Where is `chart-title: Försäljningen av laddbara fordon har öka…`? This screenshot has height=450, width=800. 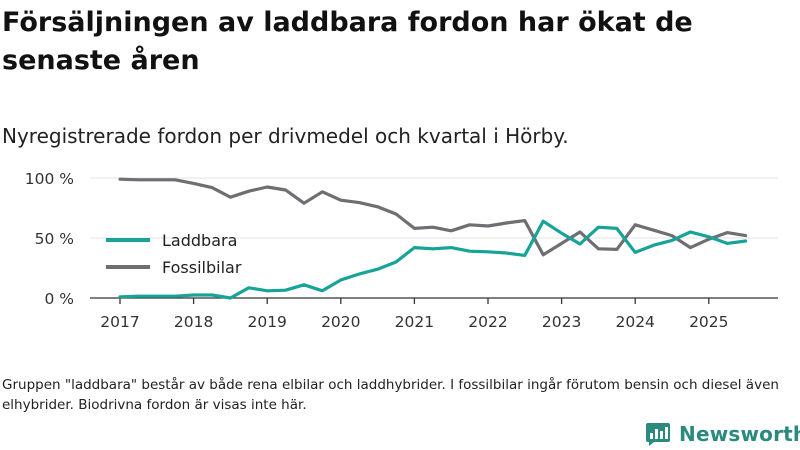
chart-title: Försäljningen av laddbara fordon har öka… is located at coordinates (347, 41).